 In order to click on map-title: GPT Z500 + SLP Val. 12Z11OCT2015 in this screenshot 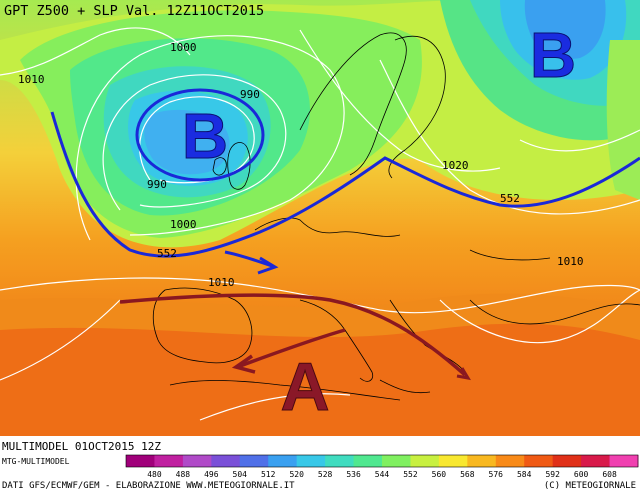, I will do `click(134, 11)`.